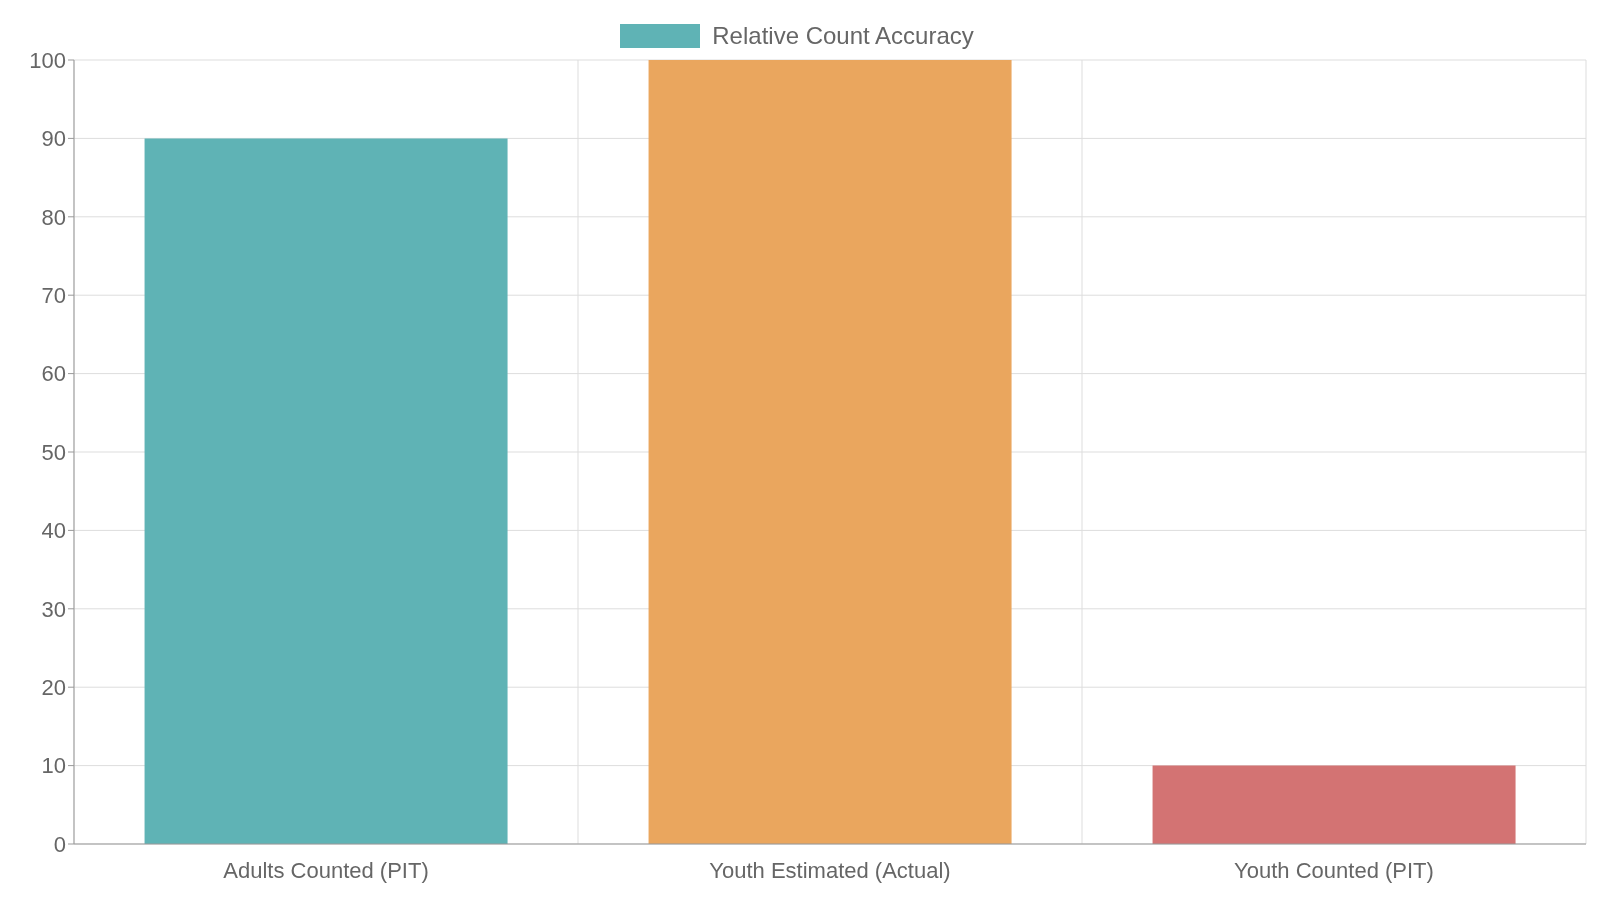  What do you see at coordinates (53, 296) in the screenshot?
I see `y-tick-label: 70` at bounding box center [53, 296].